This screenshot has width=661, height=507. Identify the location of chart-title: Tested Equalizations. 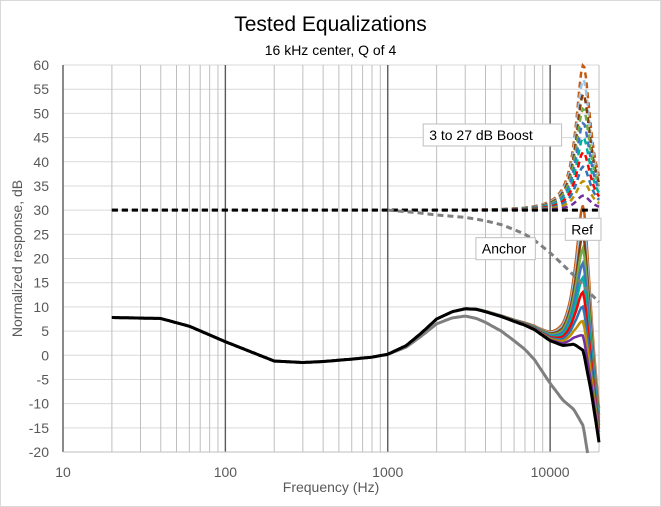
(330, 24).